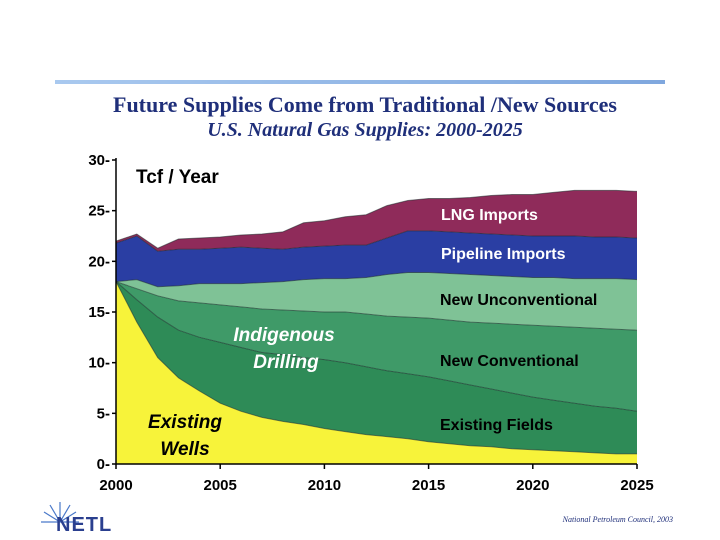 This screenshot has height=540, width=720. Describe the element at coordinates (518, 300) in the screenshot. I see `label-new-unconventional: New Unconventional` at that location.